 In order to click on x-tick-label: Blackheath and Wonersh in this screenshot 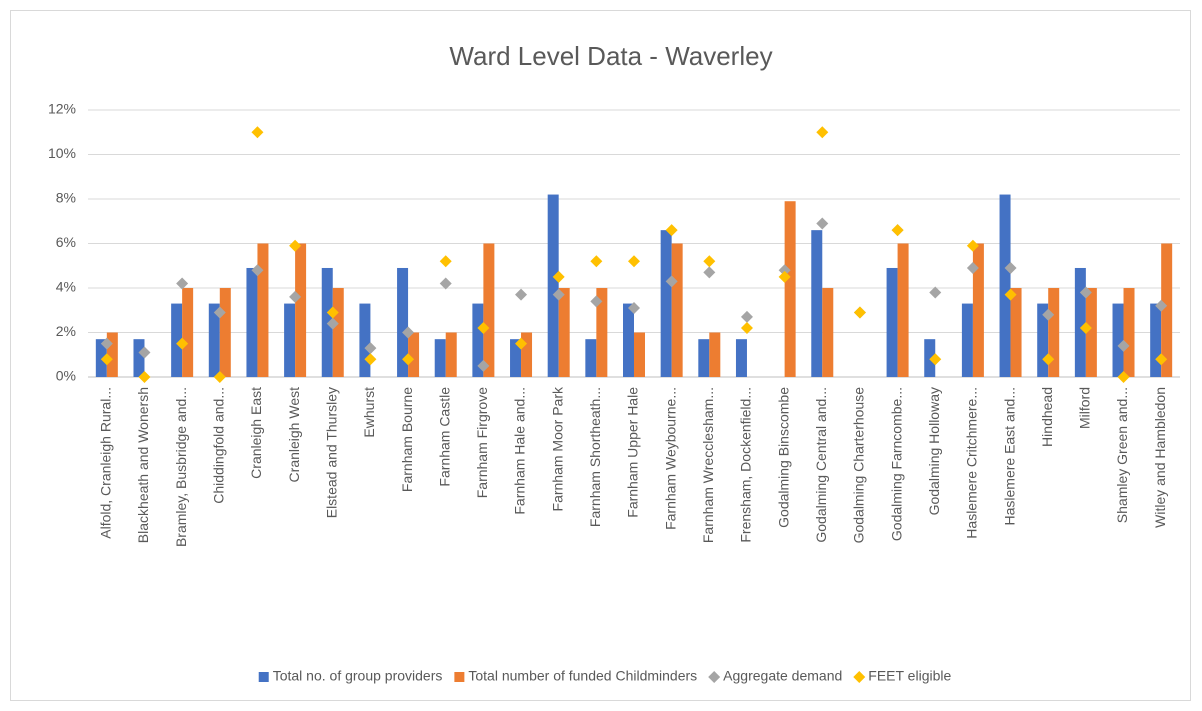, I will do `click(143, 465)`.